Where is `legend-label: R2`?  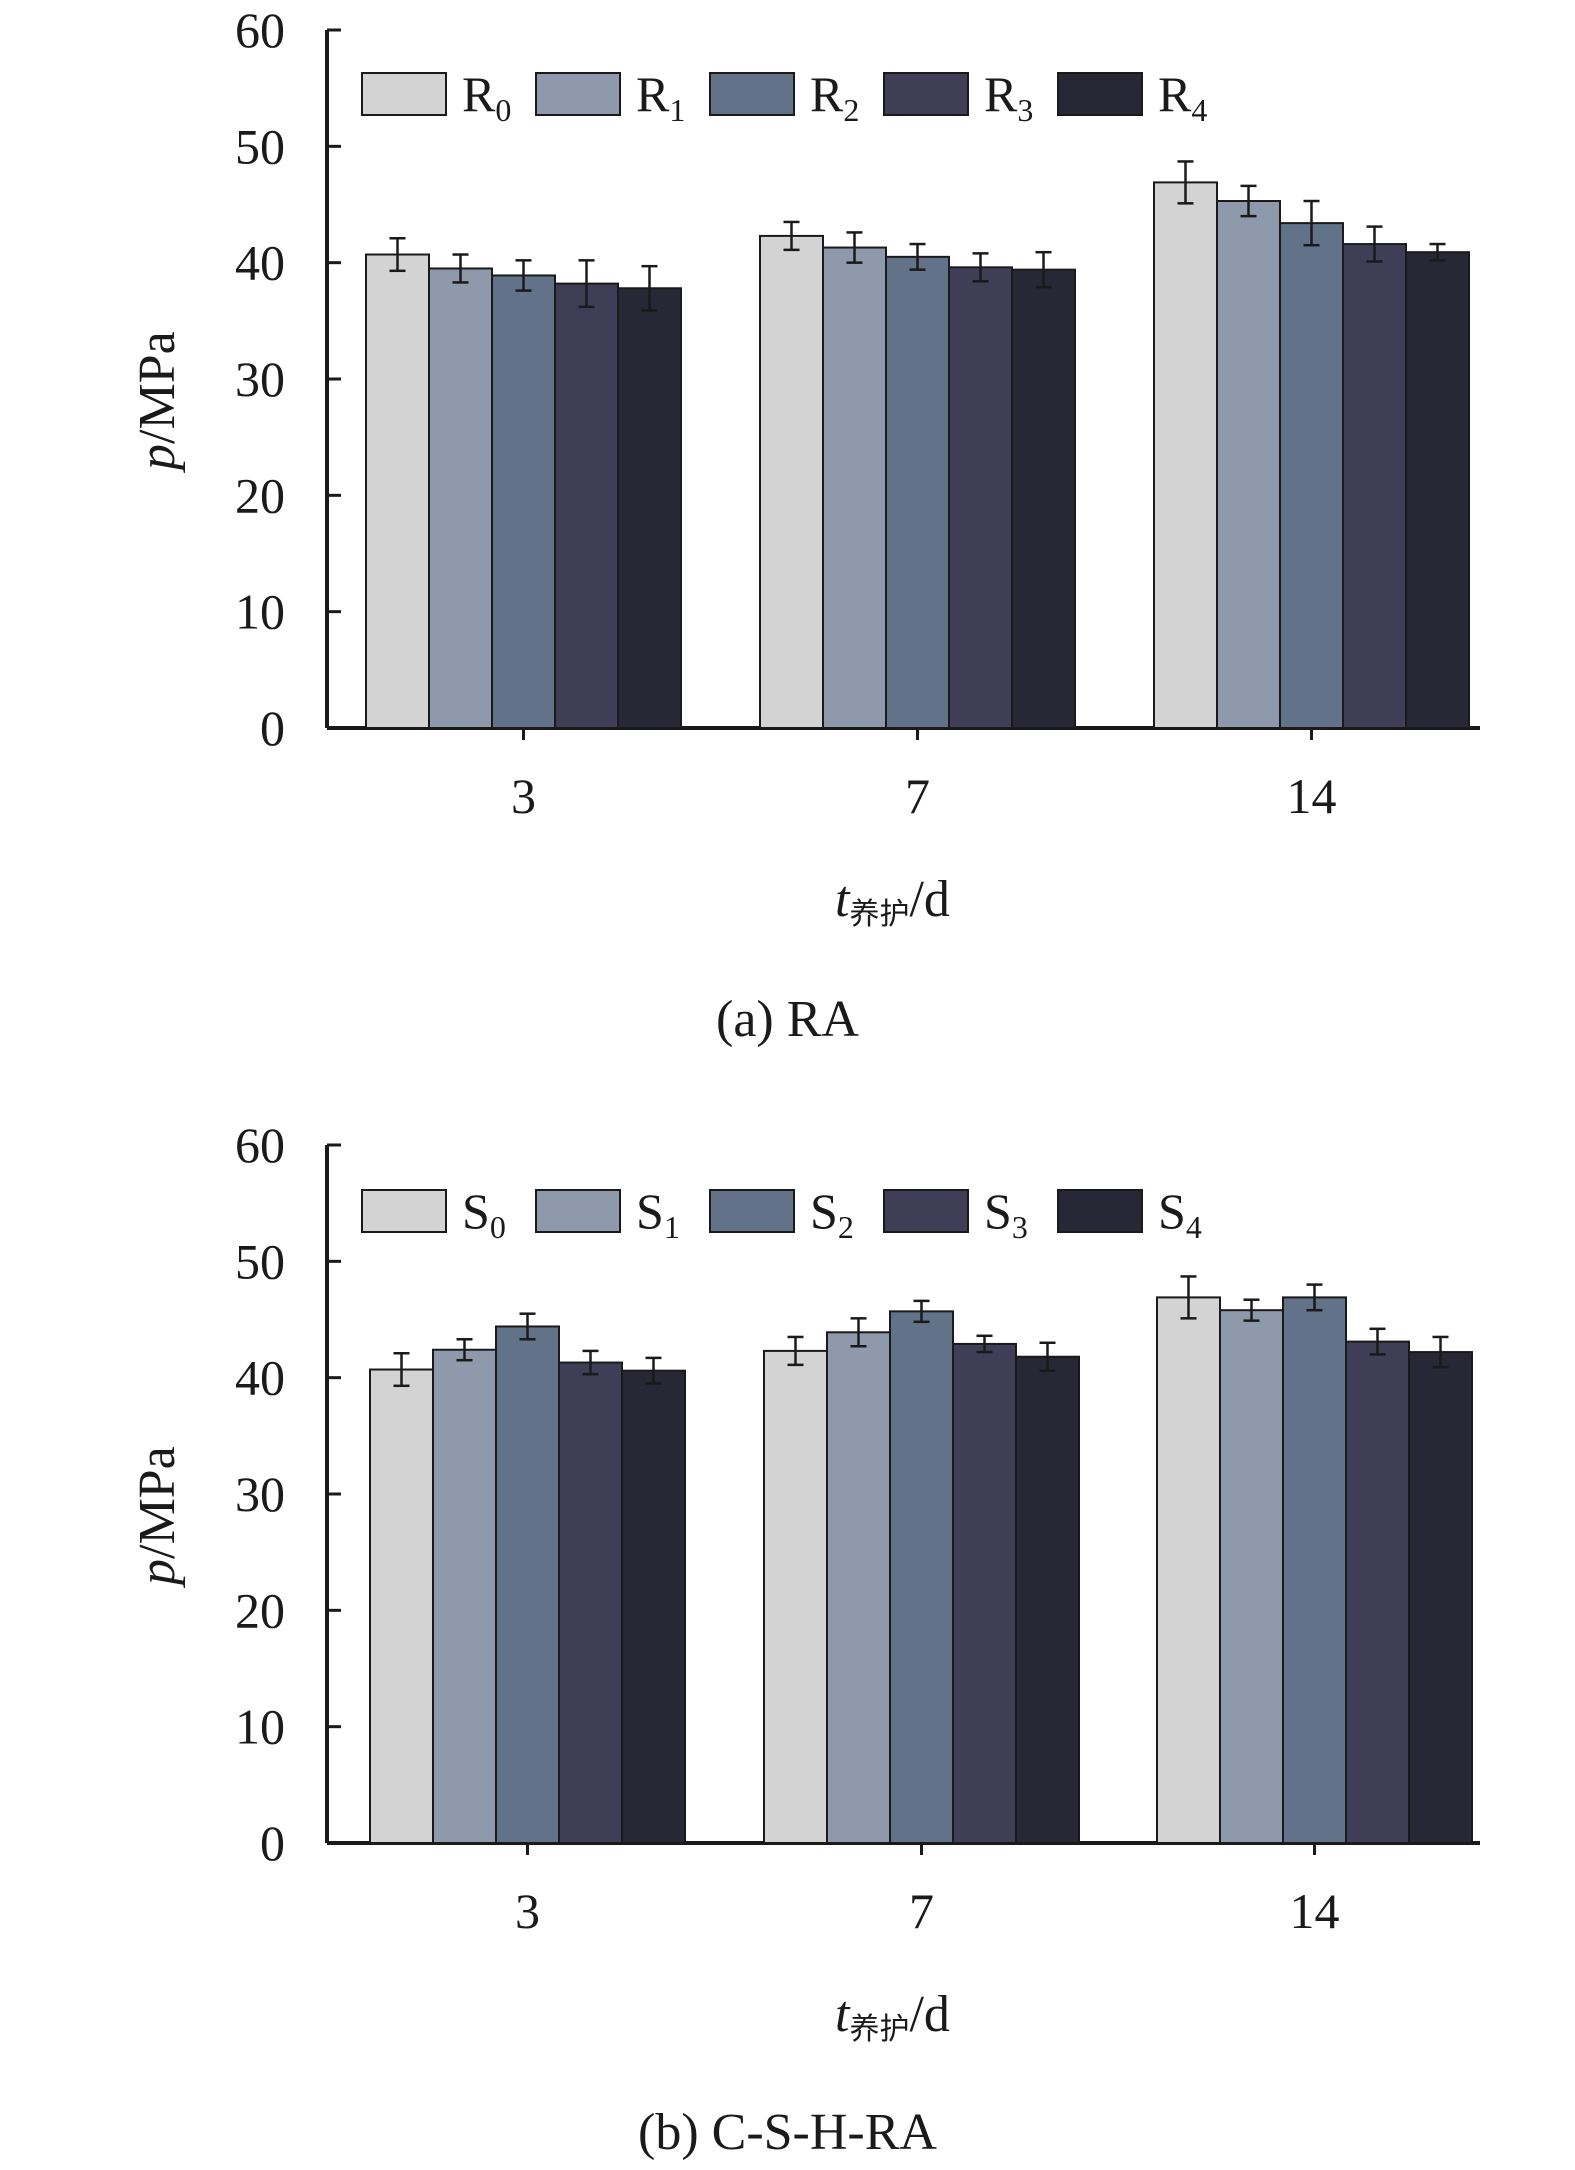
legend-label: R2 is located at coordinates (834, 97).